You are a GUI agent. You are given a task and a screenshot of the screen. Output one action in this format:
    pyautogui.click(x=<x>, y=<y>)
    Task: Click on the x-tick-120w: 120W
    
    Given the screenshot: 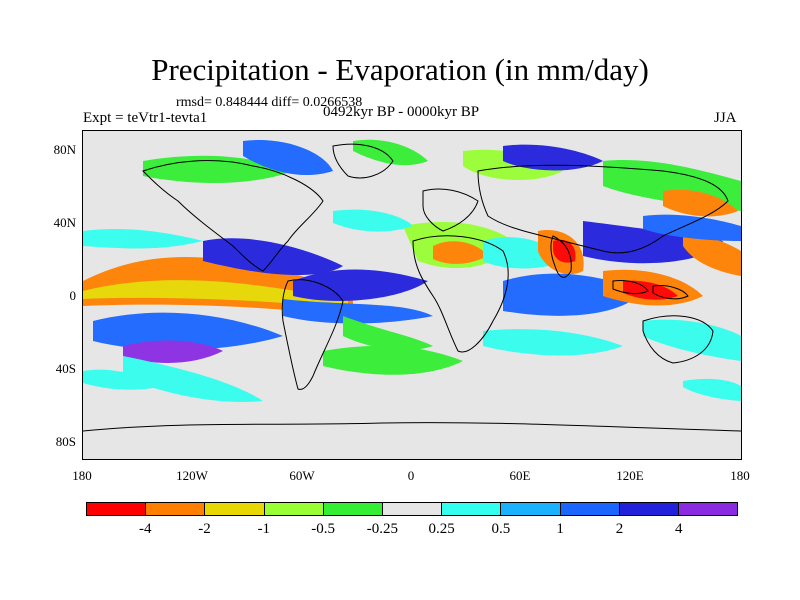 What is the action you would take?
    pyautogui.click(x=192, y=475)
    